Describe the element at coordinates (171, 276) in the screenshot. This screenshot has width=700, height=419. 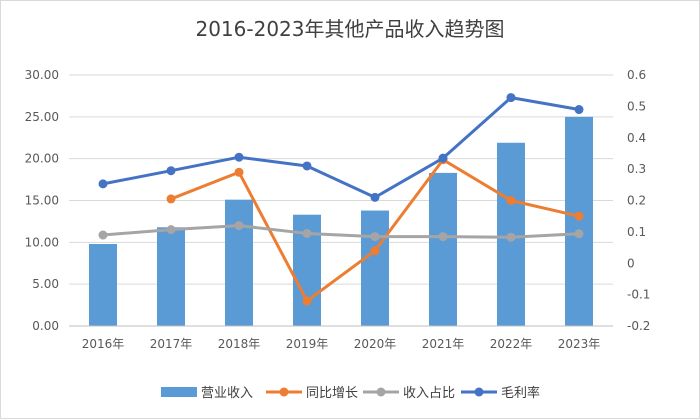
I see `bar-2017年` at that location.